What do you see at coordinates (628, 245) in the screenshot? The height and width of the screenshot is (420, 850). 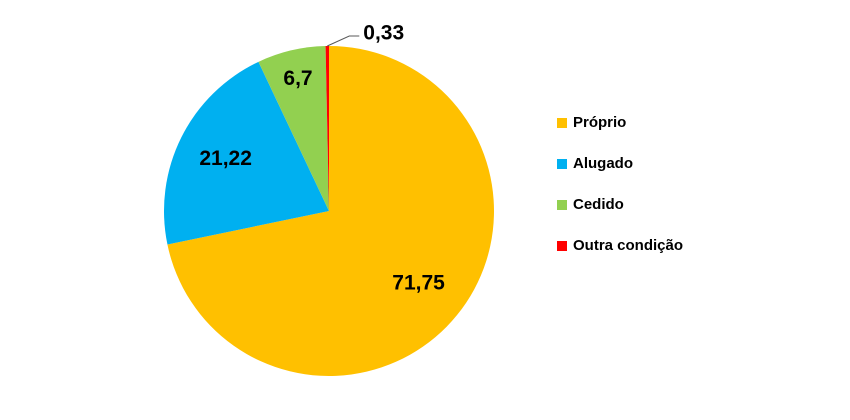 I see `legend-label: Outra condição` at bounding box center [628, 245].